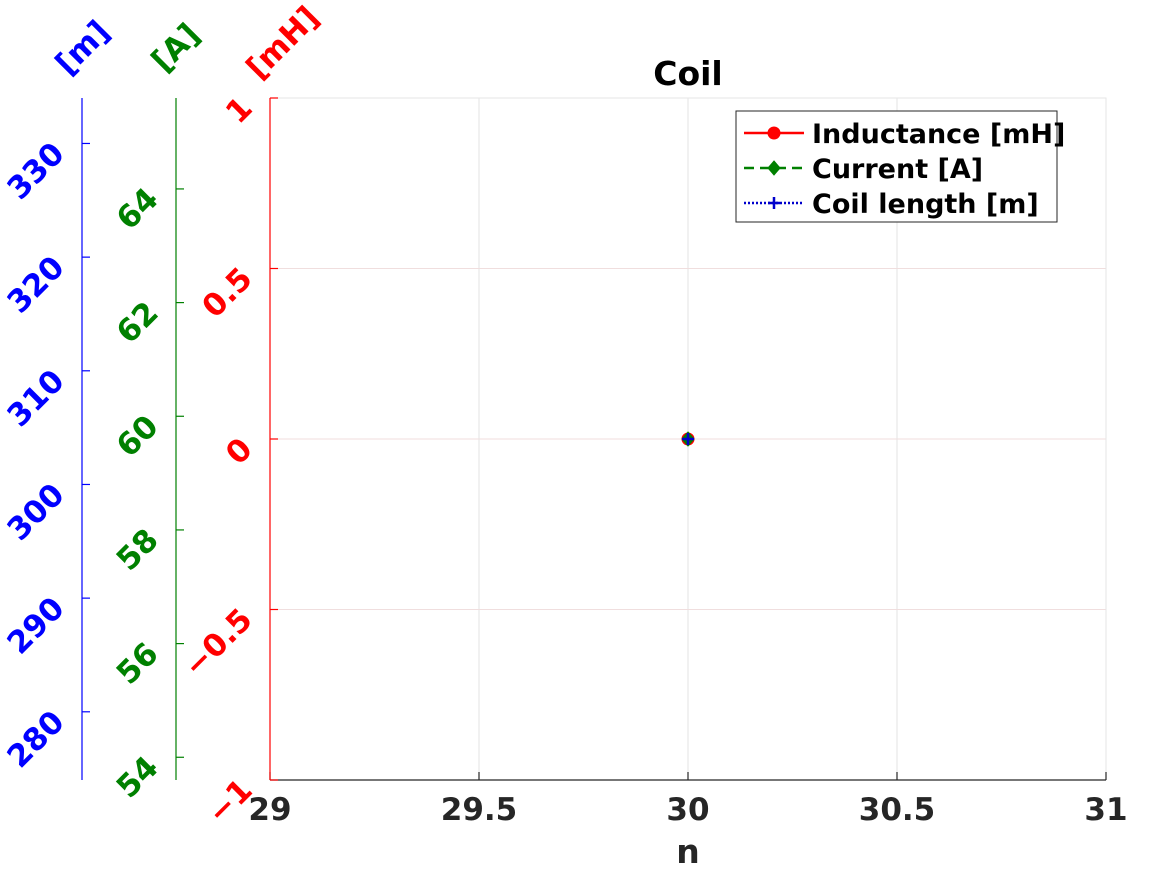 This screenshot has width=1167, height=875. What do you see at coordinates (283, 43) in the screenshot?
I see `inductance-unit-label: [mH]` at bounding box center [283, 43].